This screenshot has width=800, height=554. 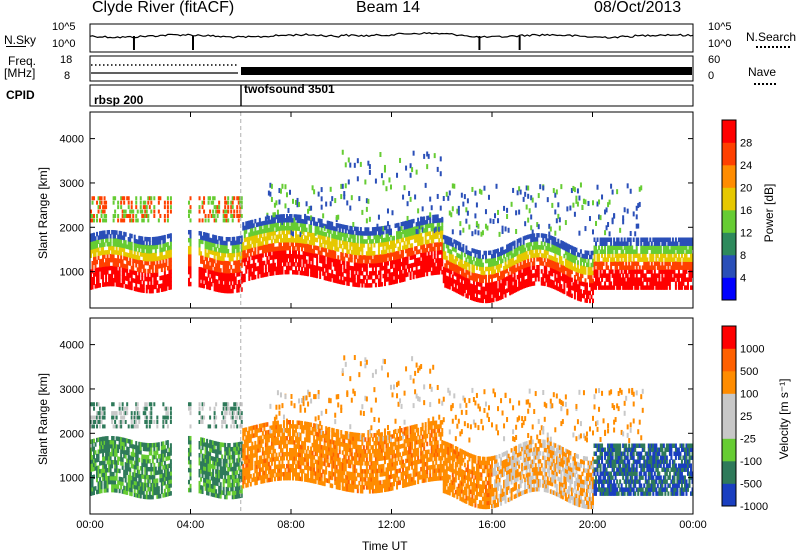 What do you see at coordinates (72, 140) in the screenshot?
I see `ytick-label-0-3: 4000` at bounding box center [72, 140].